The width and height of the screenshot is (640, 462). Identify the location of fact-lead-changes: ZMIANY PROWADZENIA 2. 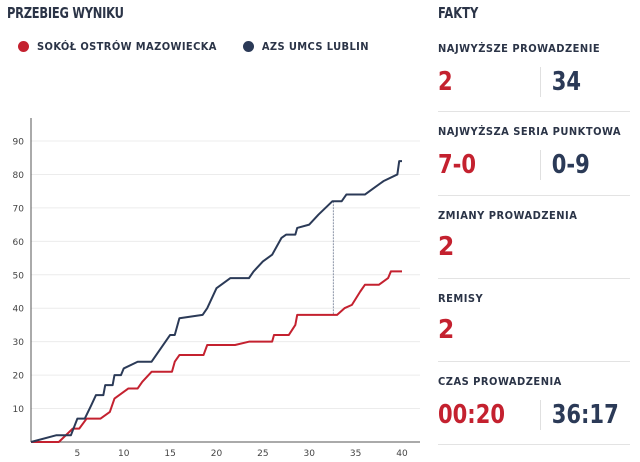
(534, 244).